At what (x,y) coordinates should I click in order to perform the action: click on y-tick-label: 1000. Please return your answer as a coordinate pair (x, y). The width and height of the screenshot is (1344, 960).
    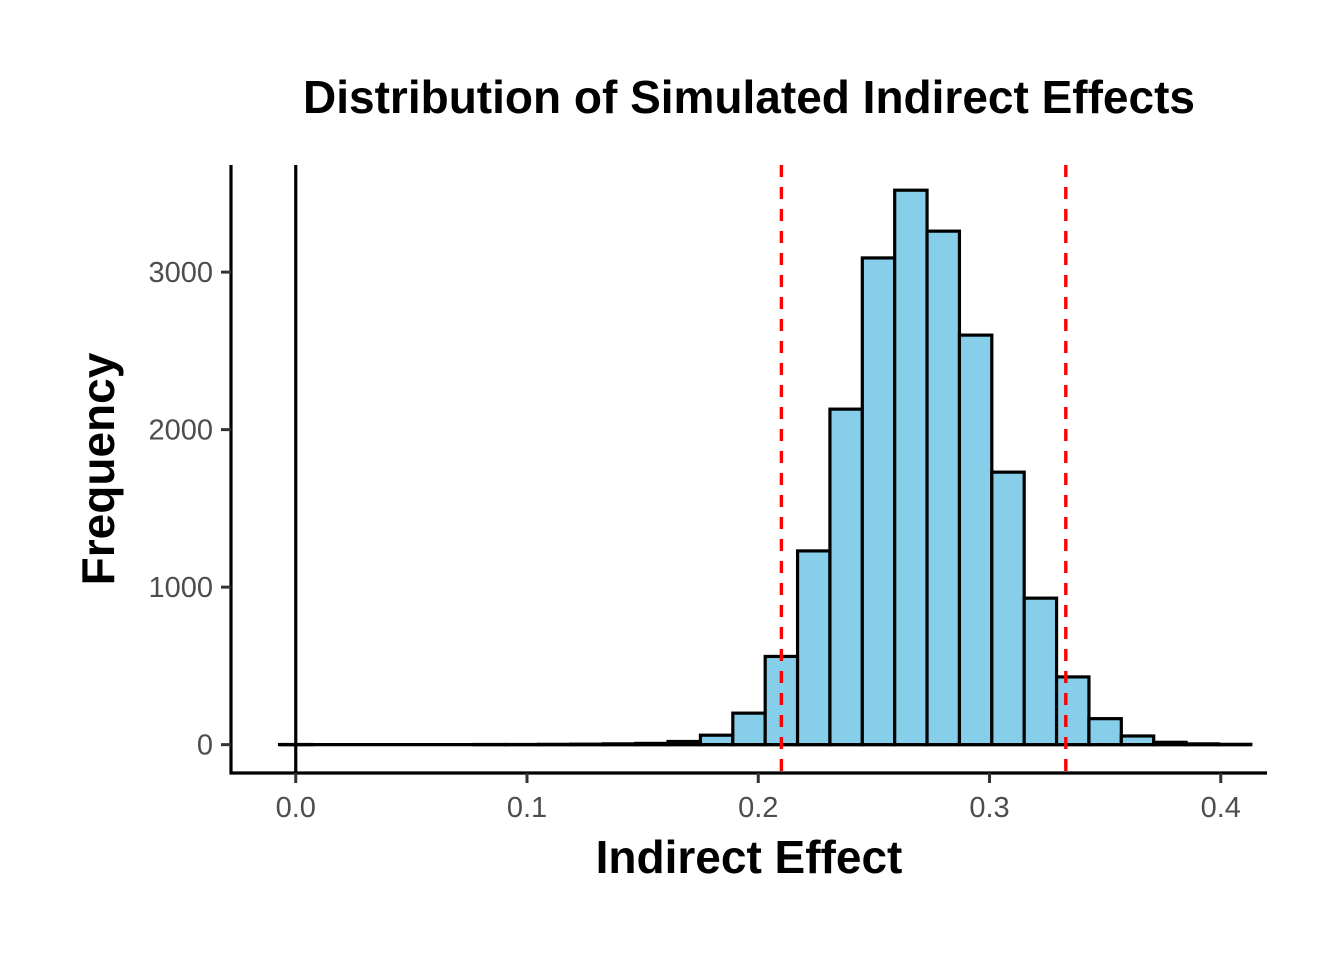
    Looking at the image, I should click on (180, 588).